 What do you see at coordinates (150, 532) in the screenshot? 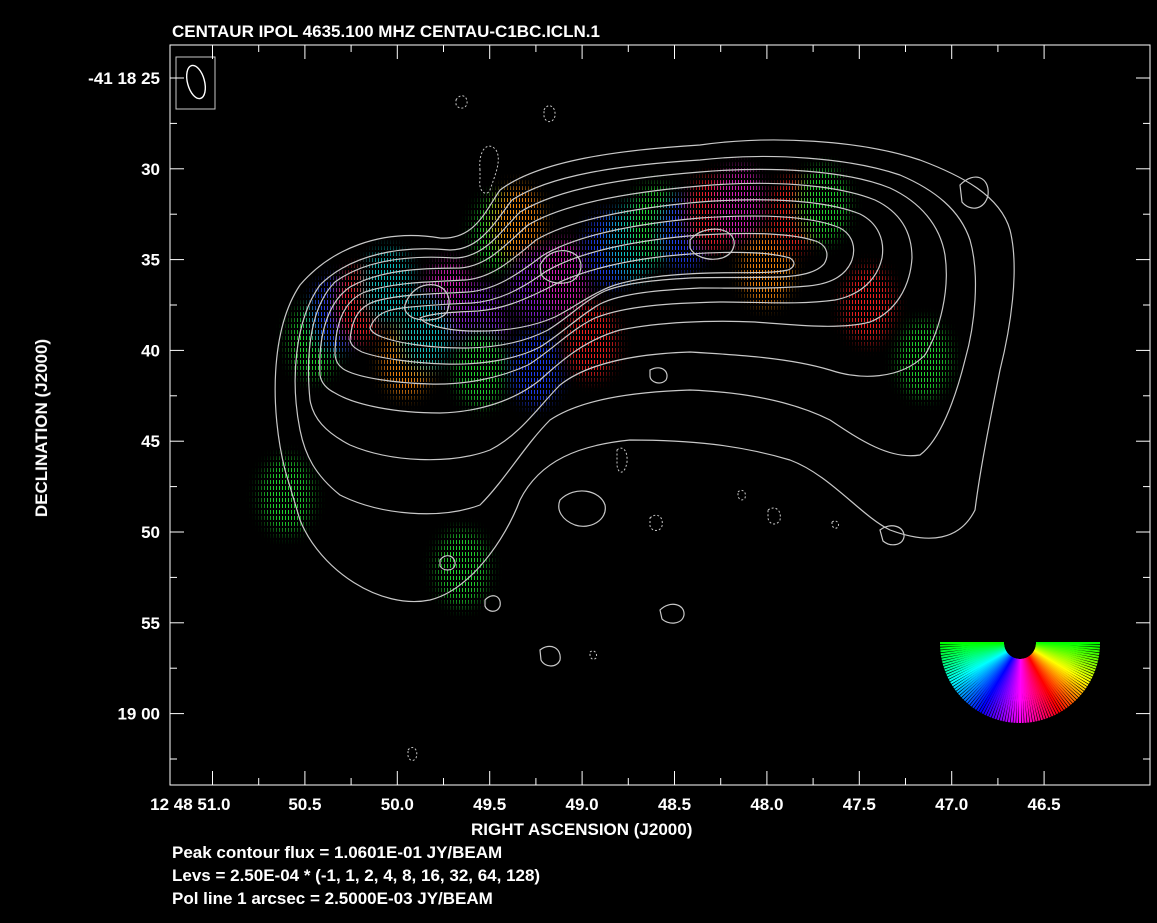
I see `y-tick-label: 50` at bounding box center [150, 532].